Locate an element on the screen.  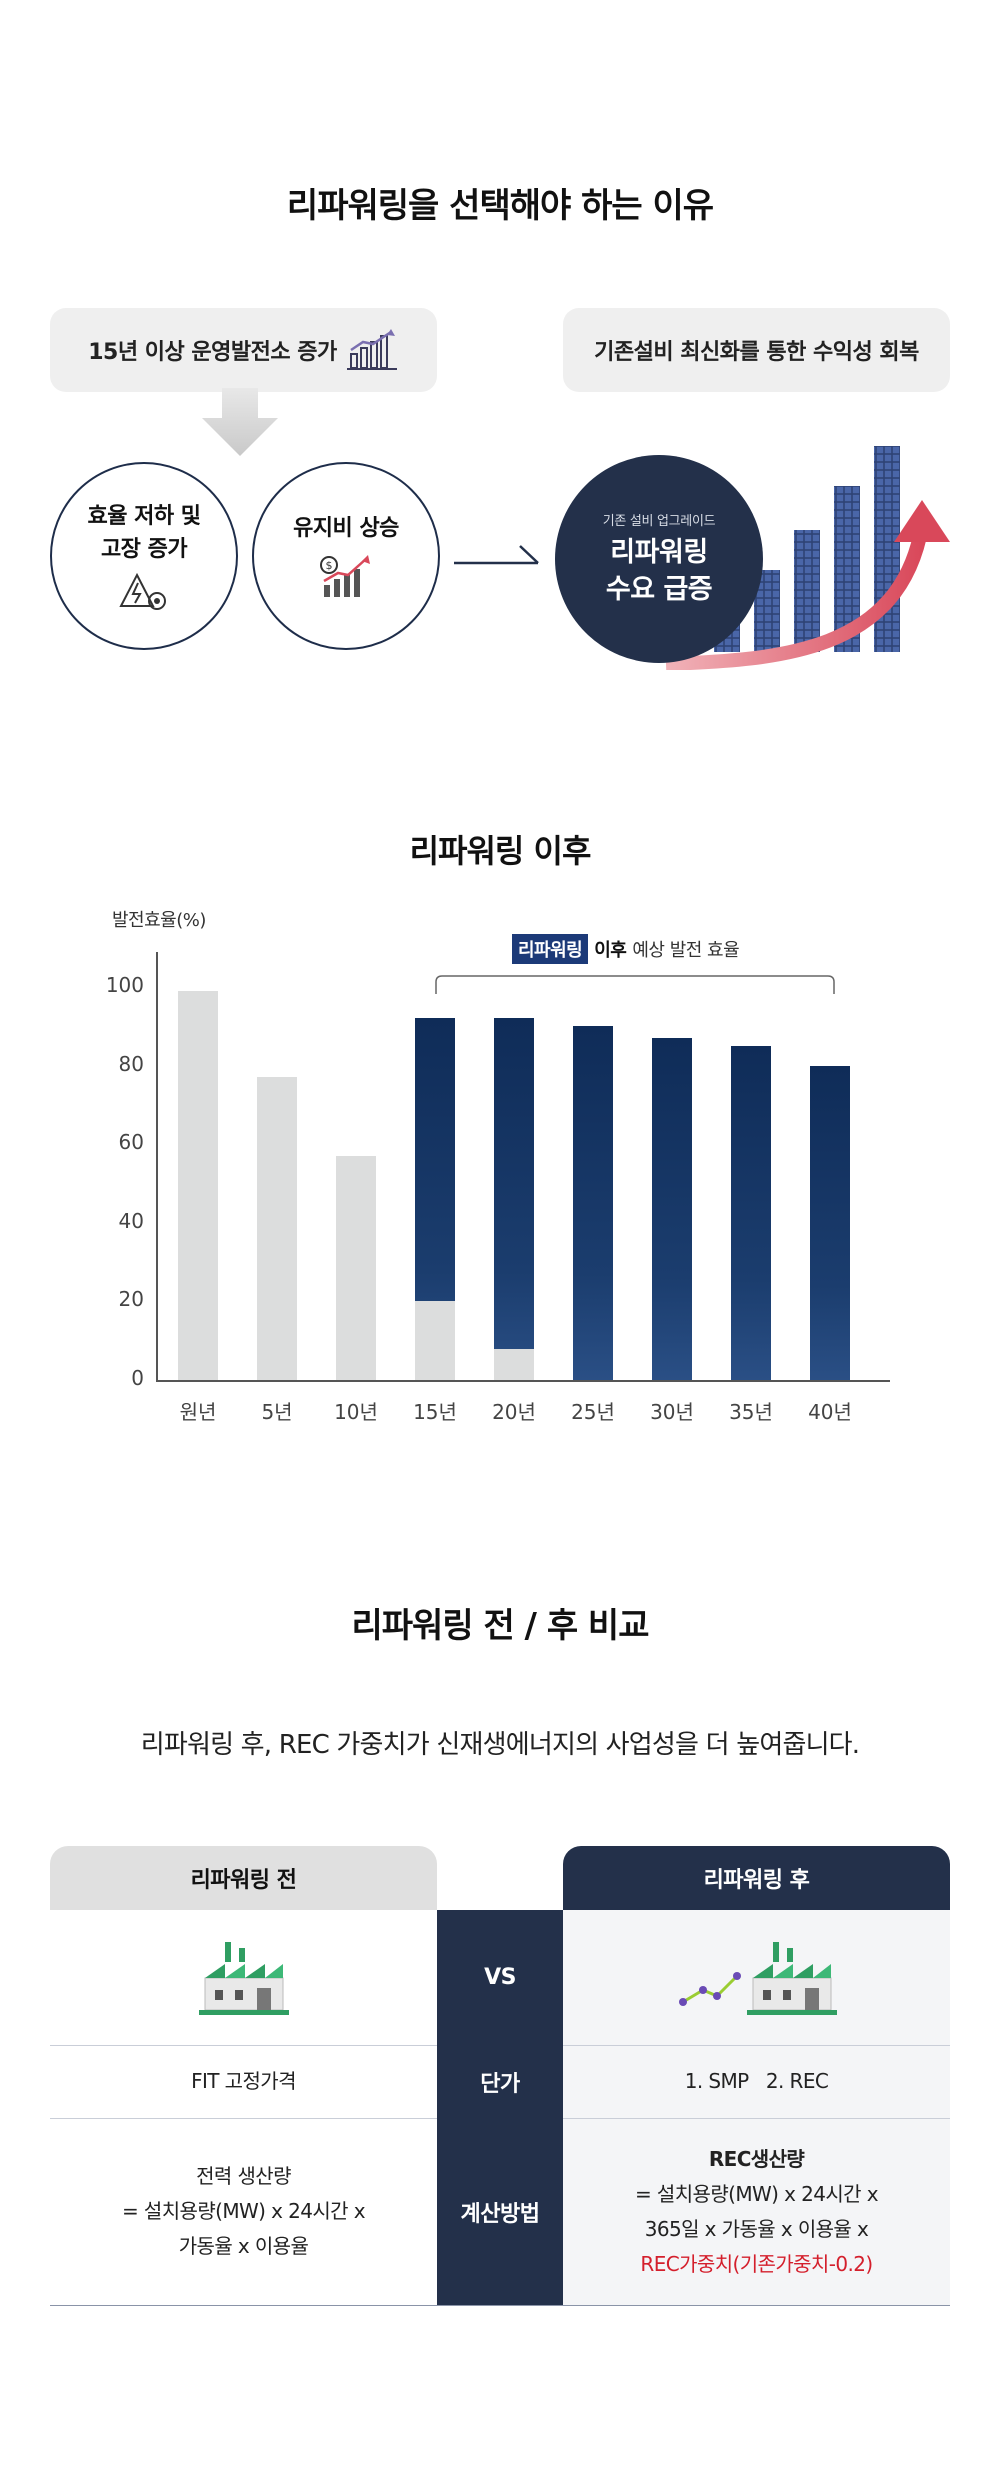
y-tick-label: 20 is located at coordinates (131, 1299).